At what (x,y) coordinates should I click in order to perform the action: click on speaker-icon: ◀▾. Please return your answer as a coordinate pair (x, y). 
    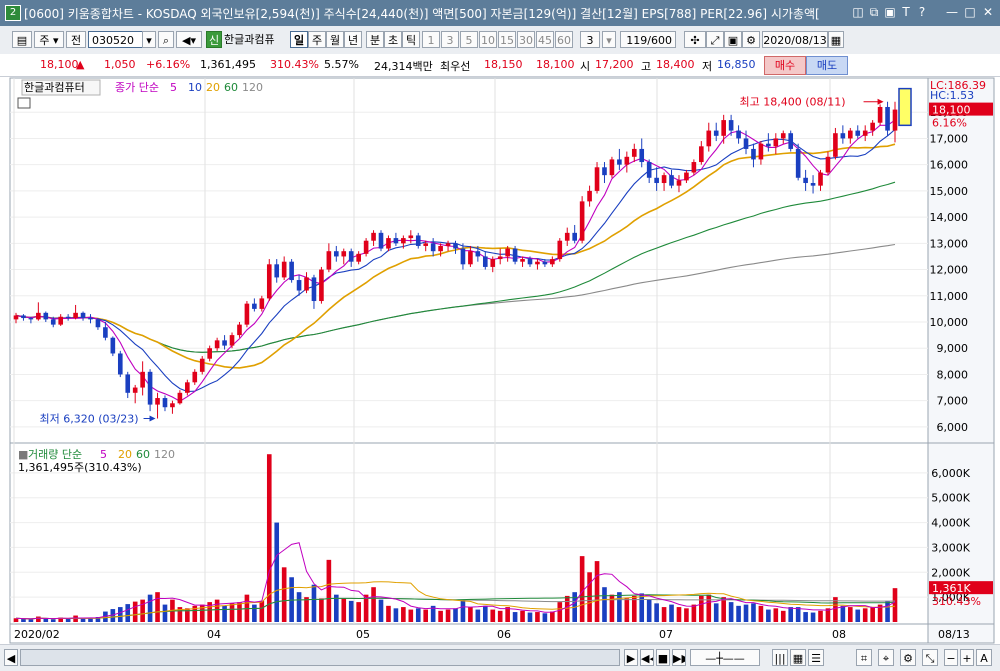
    Looking at the image, I should click on (189, 39).